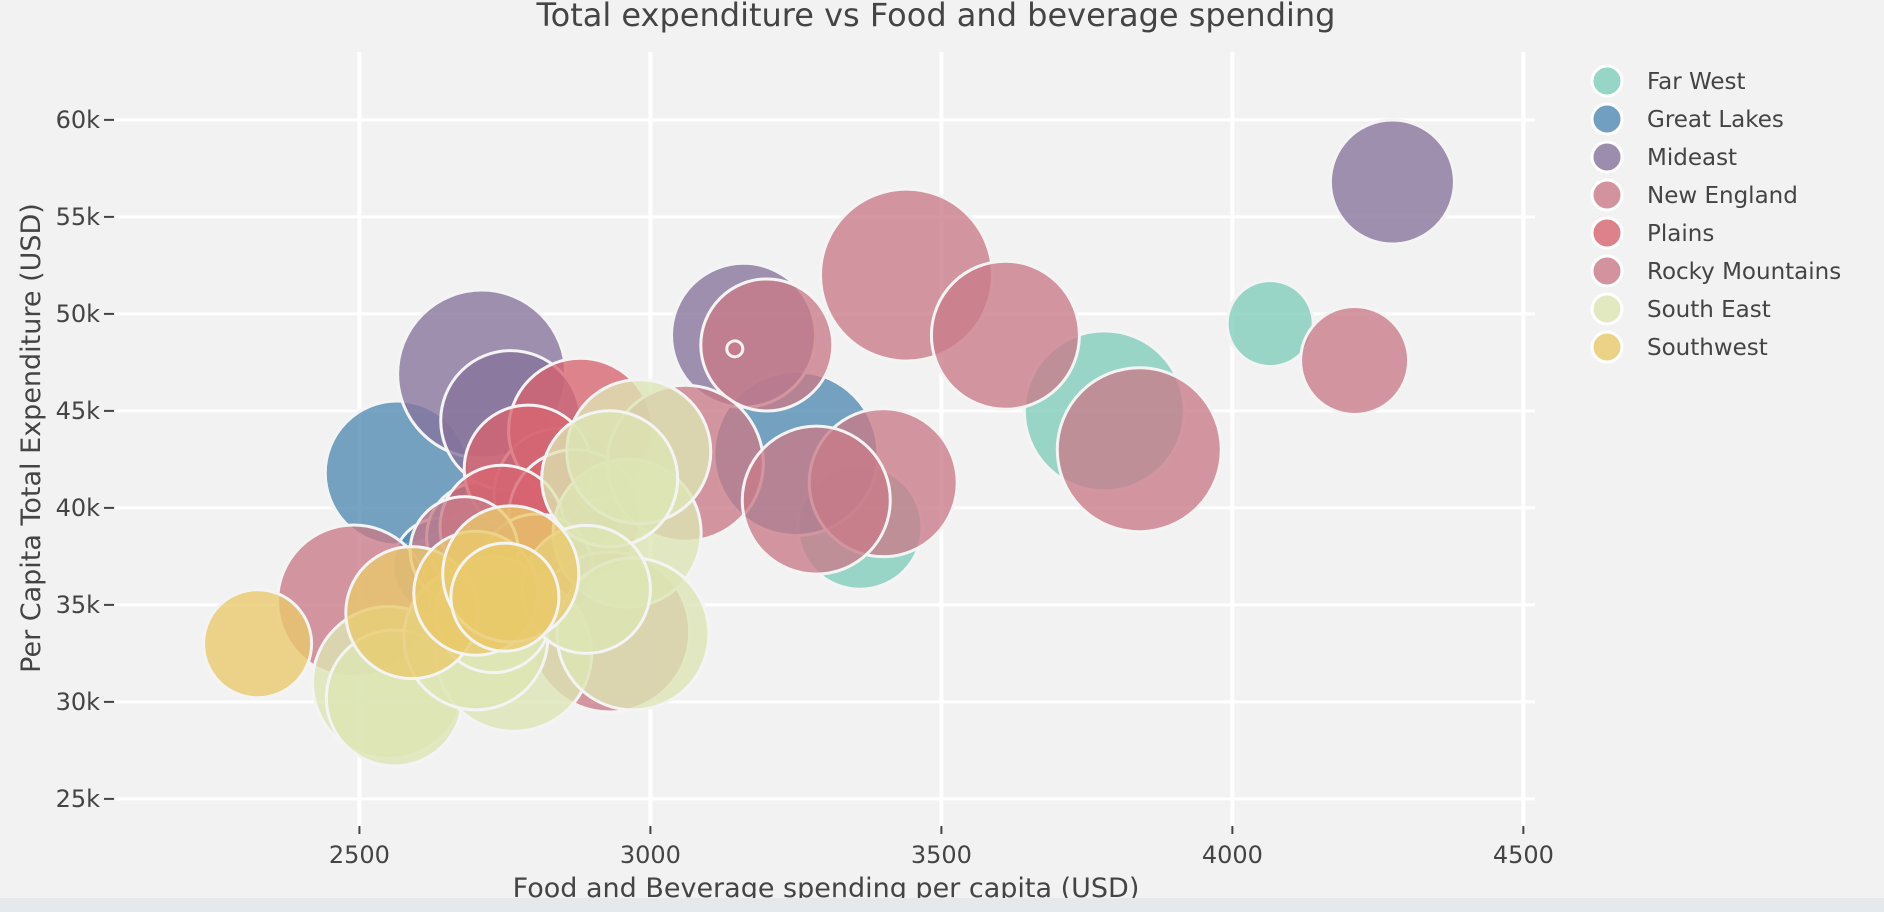 The image size is (1884, 912). Describe the element at coordinates (1715, 120) in the screenshot. I see `legend-label: Great Lakes` at that location.